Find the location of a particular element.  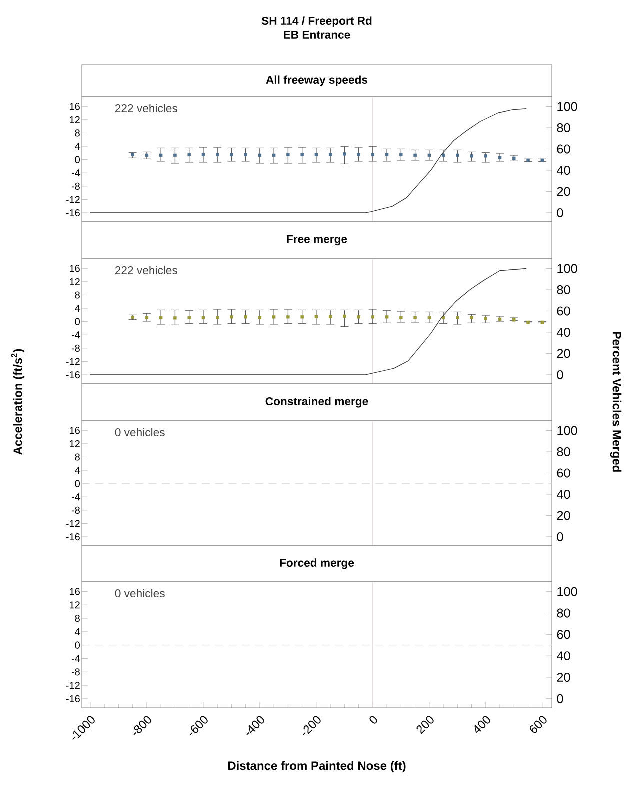

x-tick-label: -800 is located at coordinates (143, 726).